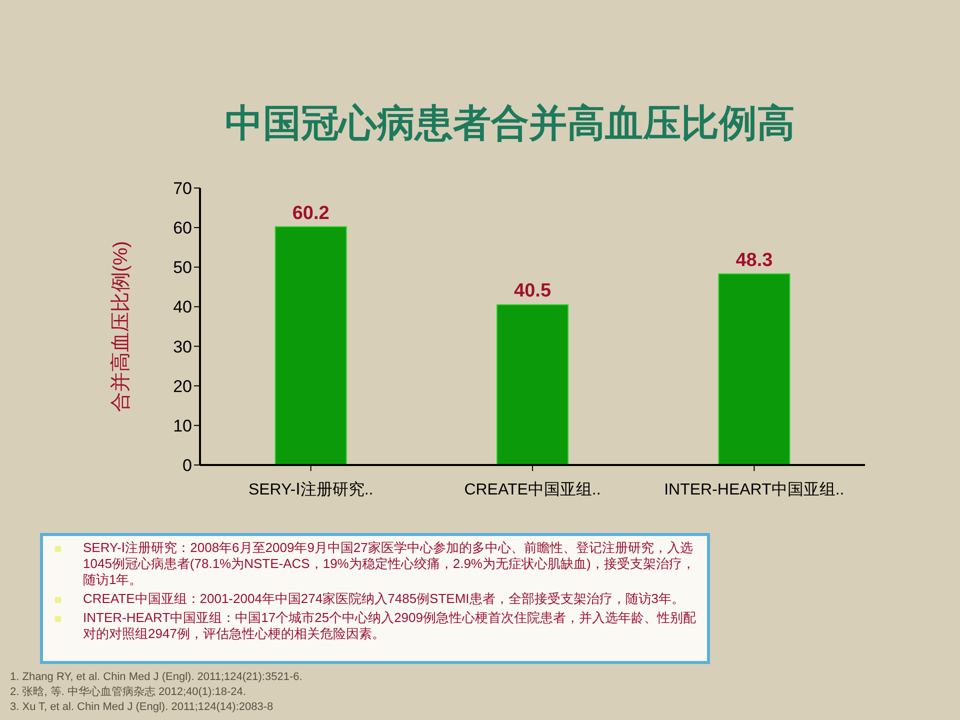 The image size is (960, 720). I want to click on text: 3. Xu T, et al. Chin Med J (Engl). 2011;124(14):2083-8, so click(142, 707).